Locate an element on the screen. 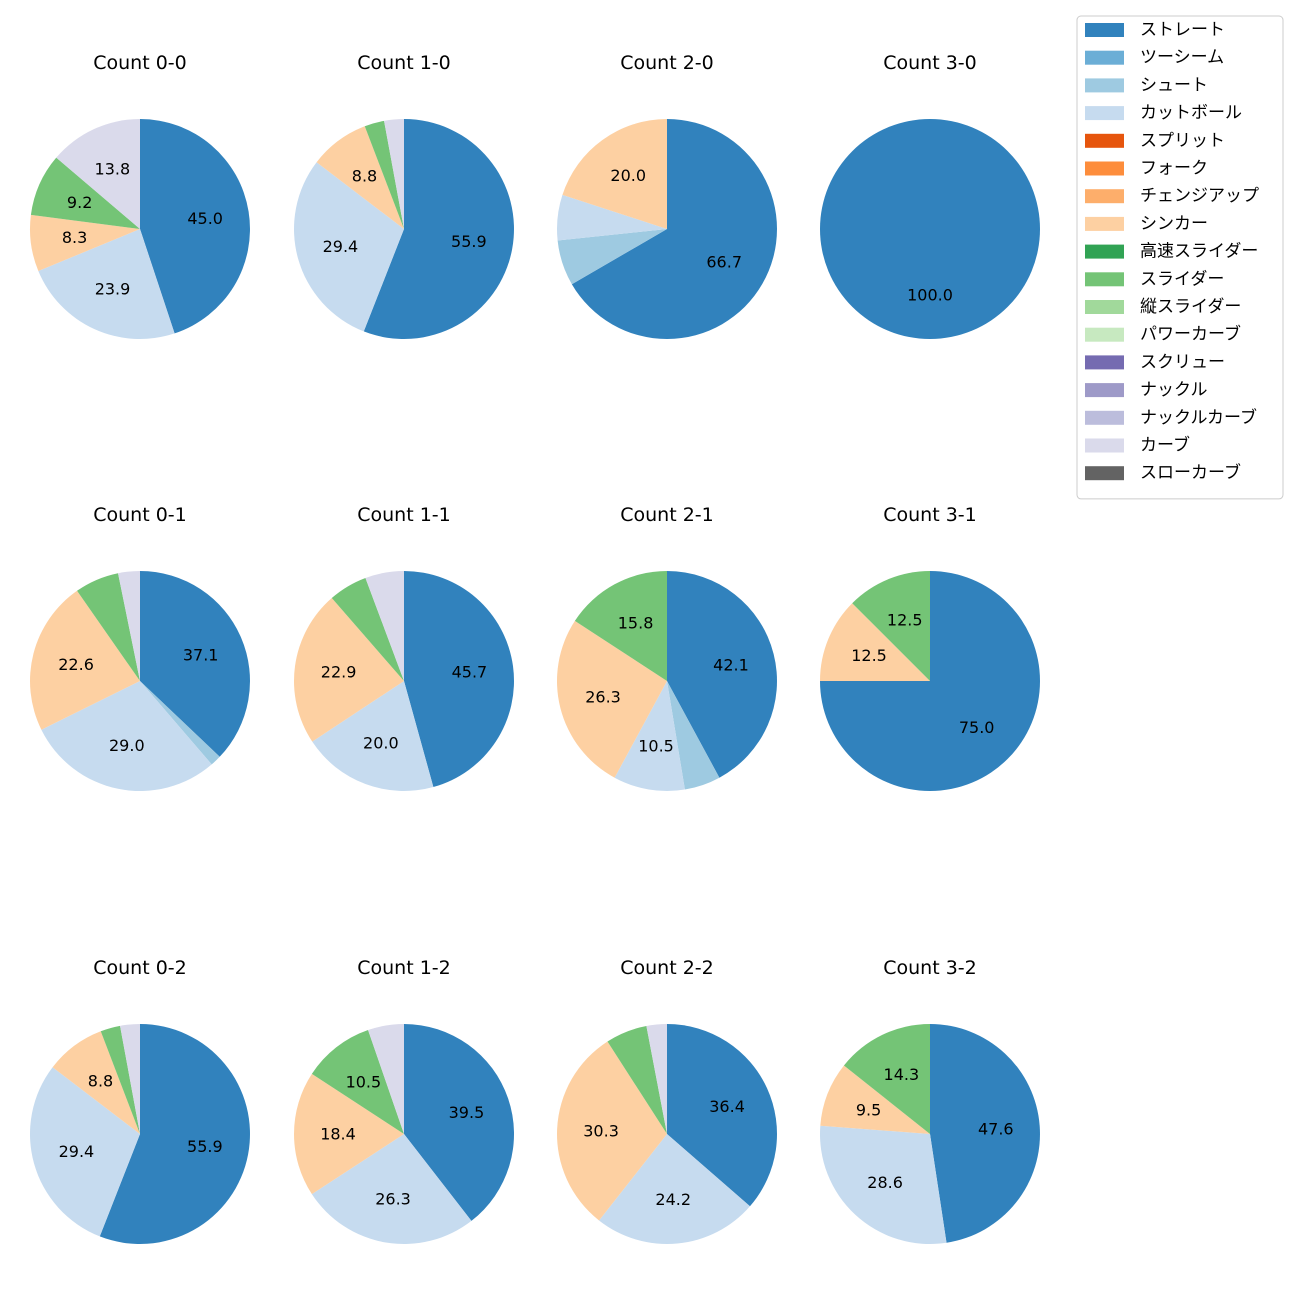  legend-label: パワーカーブ is located at coordinates (1190, 334).